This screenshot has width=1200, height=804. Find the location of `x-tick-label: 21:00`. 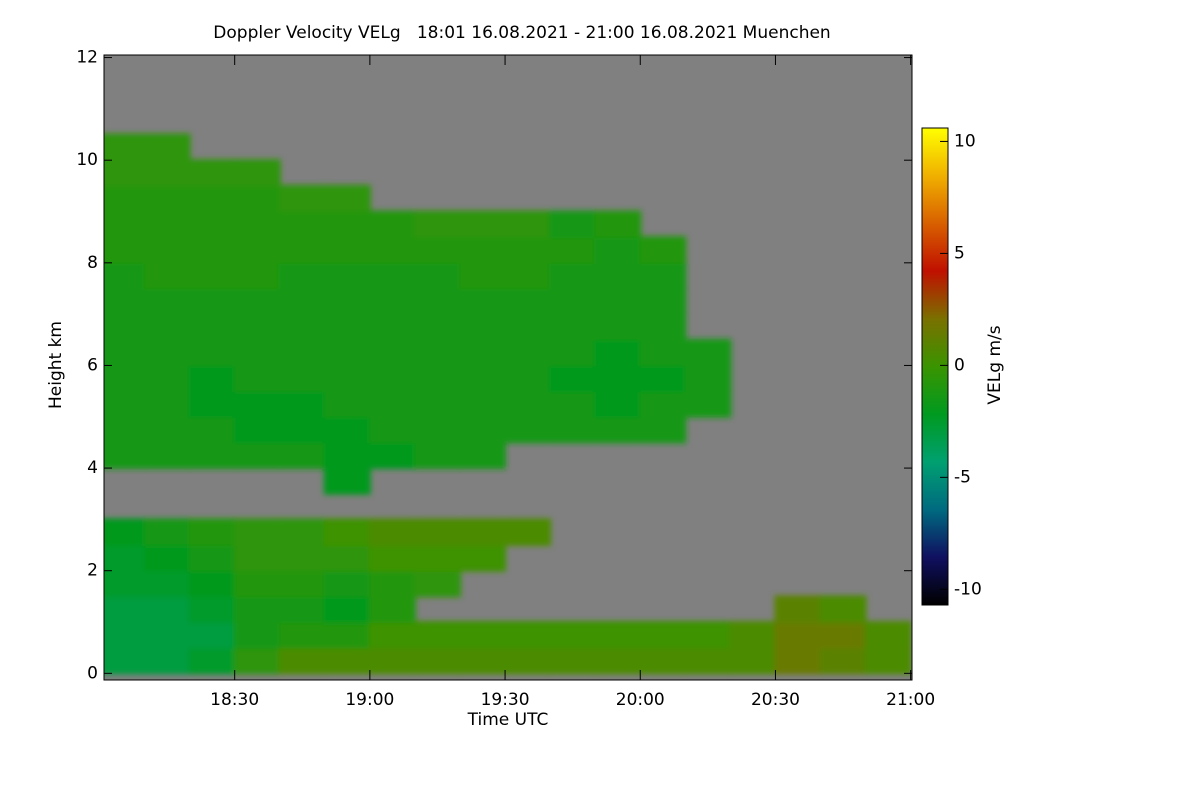

x-tick-label: 21:00 is located at coordinates (910, 700).